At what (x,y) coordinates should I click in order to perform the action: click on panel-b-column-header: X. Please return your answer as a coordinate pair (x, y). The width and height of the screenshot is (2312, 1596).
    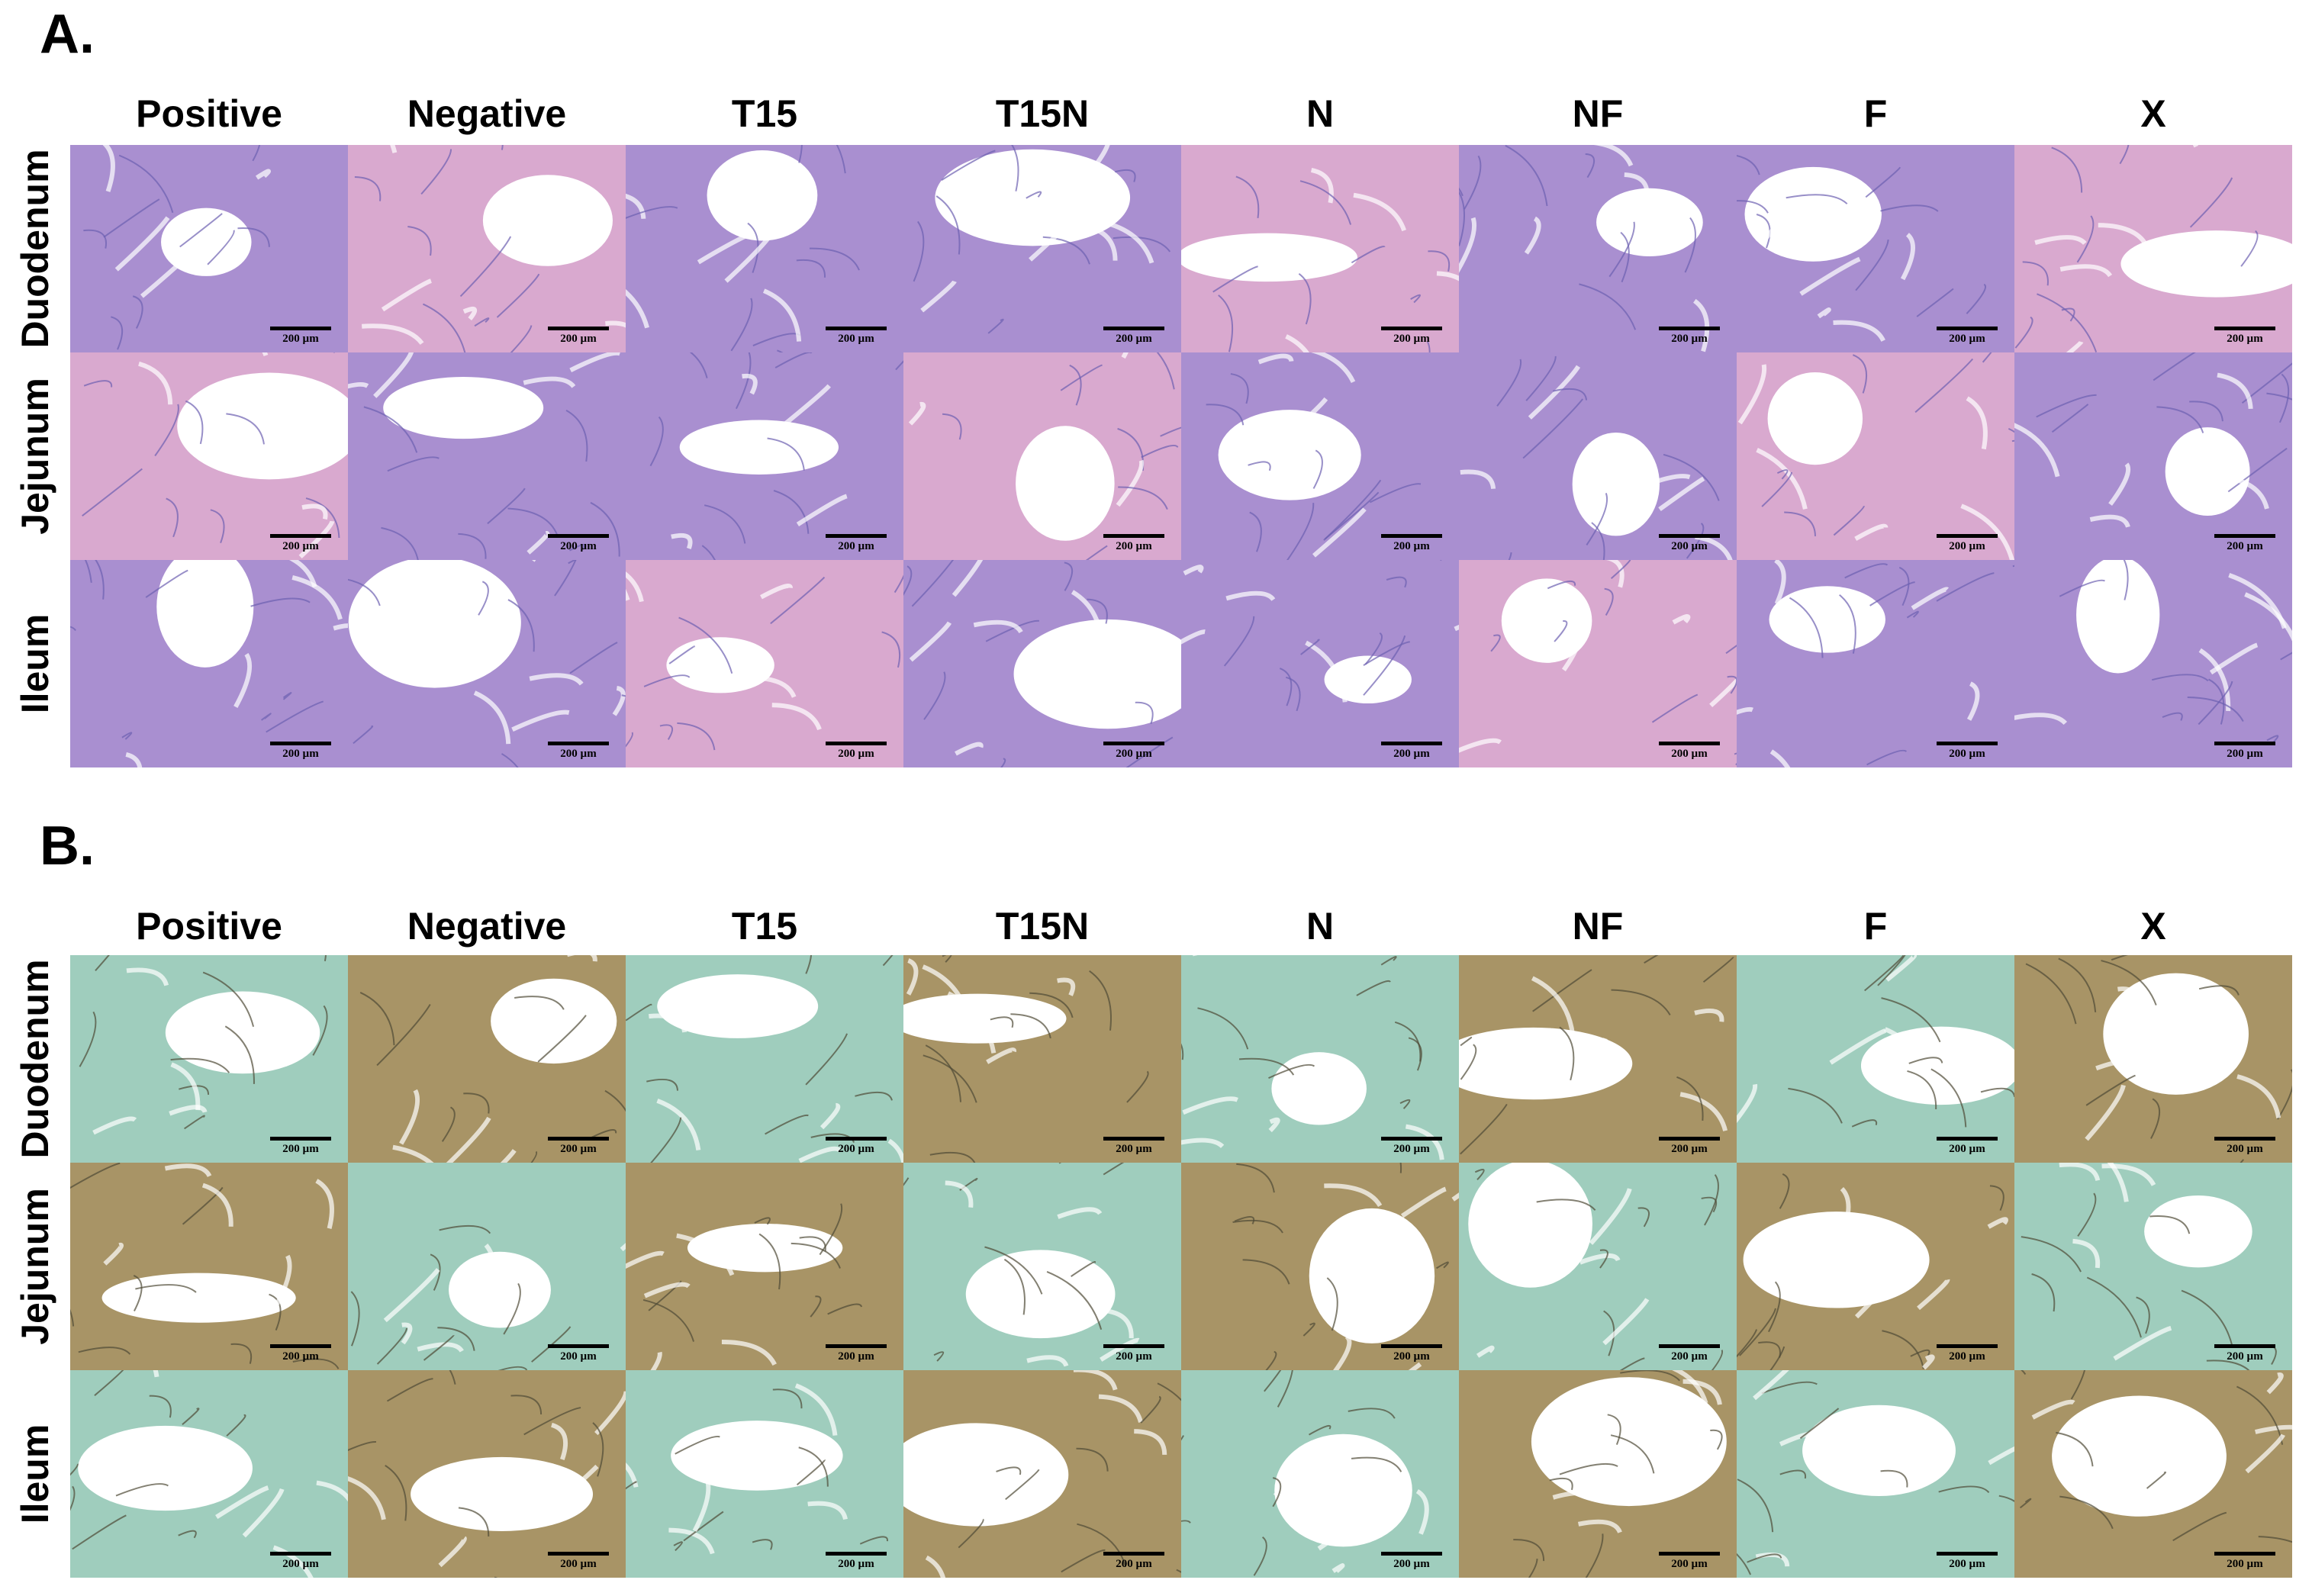
    Looking at the image, I should click on (2153, 926).